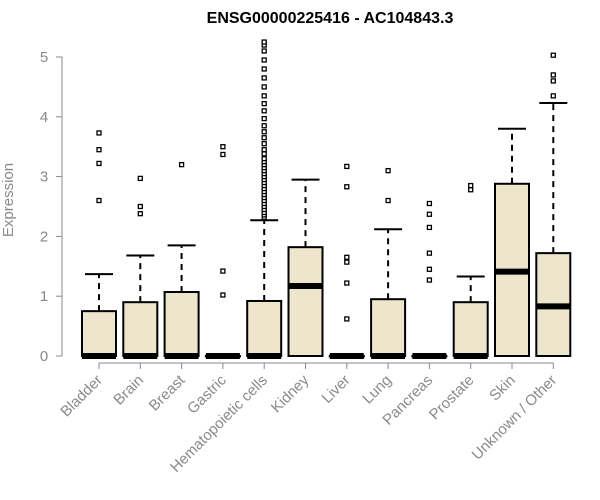  What do you see at coordinates (44, 356) in the screenshot?
I see `y-tick-label: 0` at bounding box center [44, 356].